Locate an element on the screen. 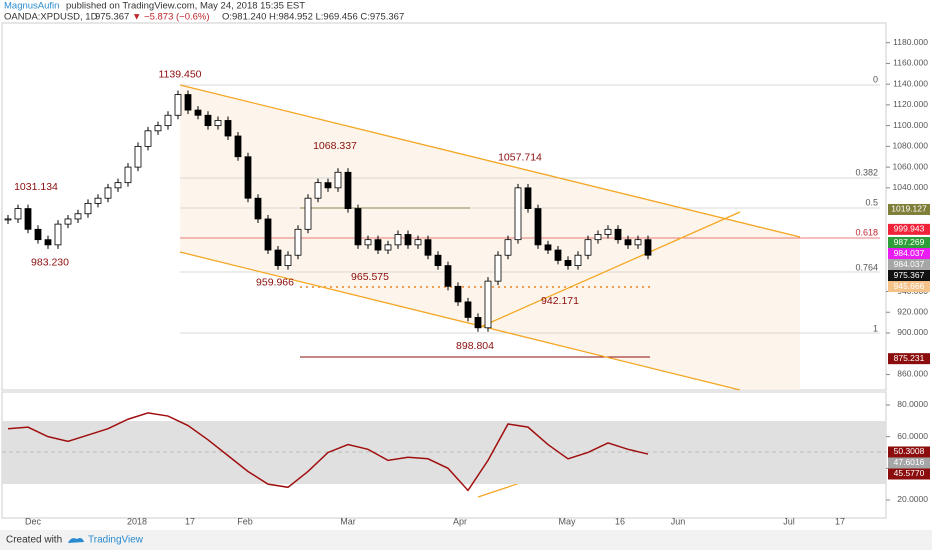  footer-brand: TradingView is located at coordinates (116, 540).